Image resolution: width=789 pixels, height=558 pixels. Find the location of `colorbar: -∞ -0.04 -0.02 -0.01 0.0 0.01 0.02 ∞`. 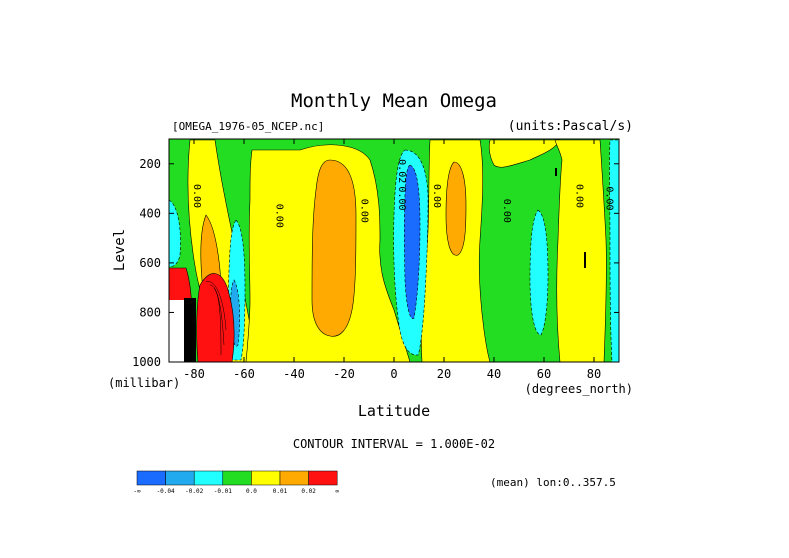

colorbar: -∞ -0.04 -0.02 -0.01 0.0 0.01 0.02 ∞ is located at coordinates (236, 482).